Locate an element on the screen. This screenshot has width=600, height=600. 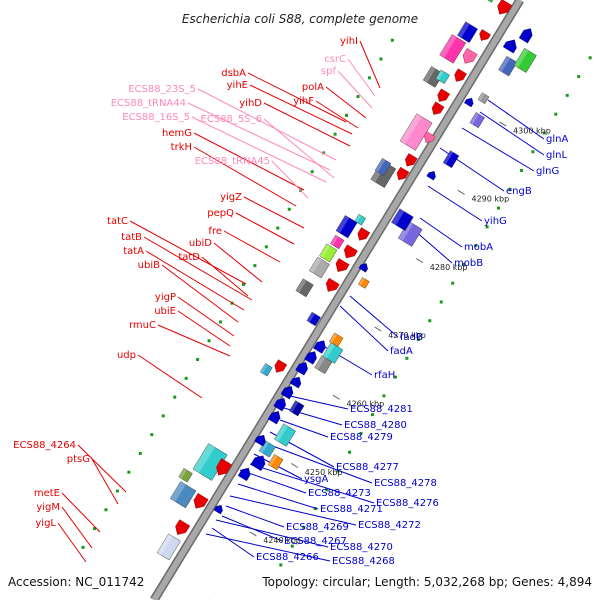
gene-label-forward: tatA is located at coordinates (133, 251).